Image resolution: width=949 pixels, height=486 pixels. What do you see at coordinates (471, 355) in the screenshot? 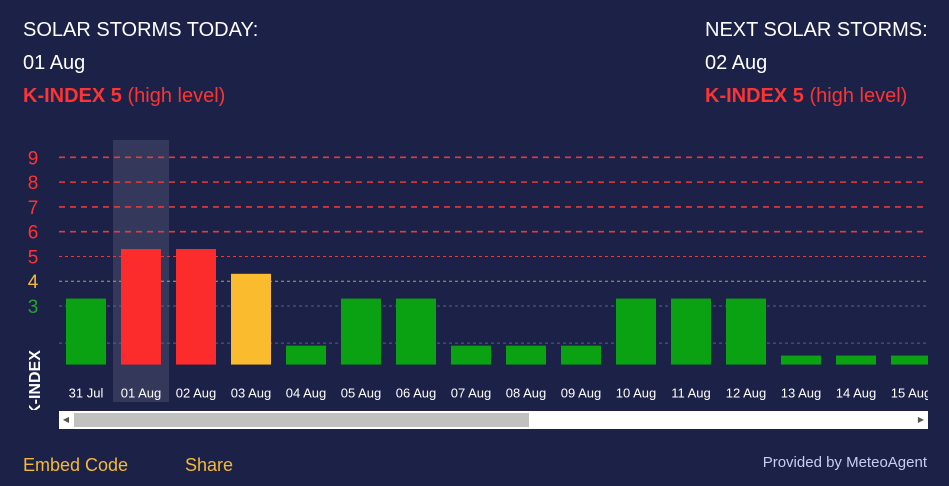
I see `bar-07-aug` at bounding box center [471, 355].